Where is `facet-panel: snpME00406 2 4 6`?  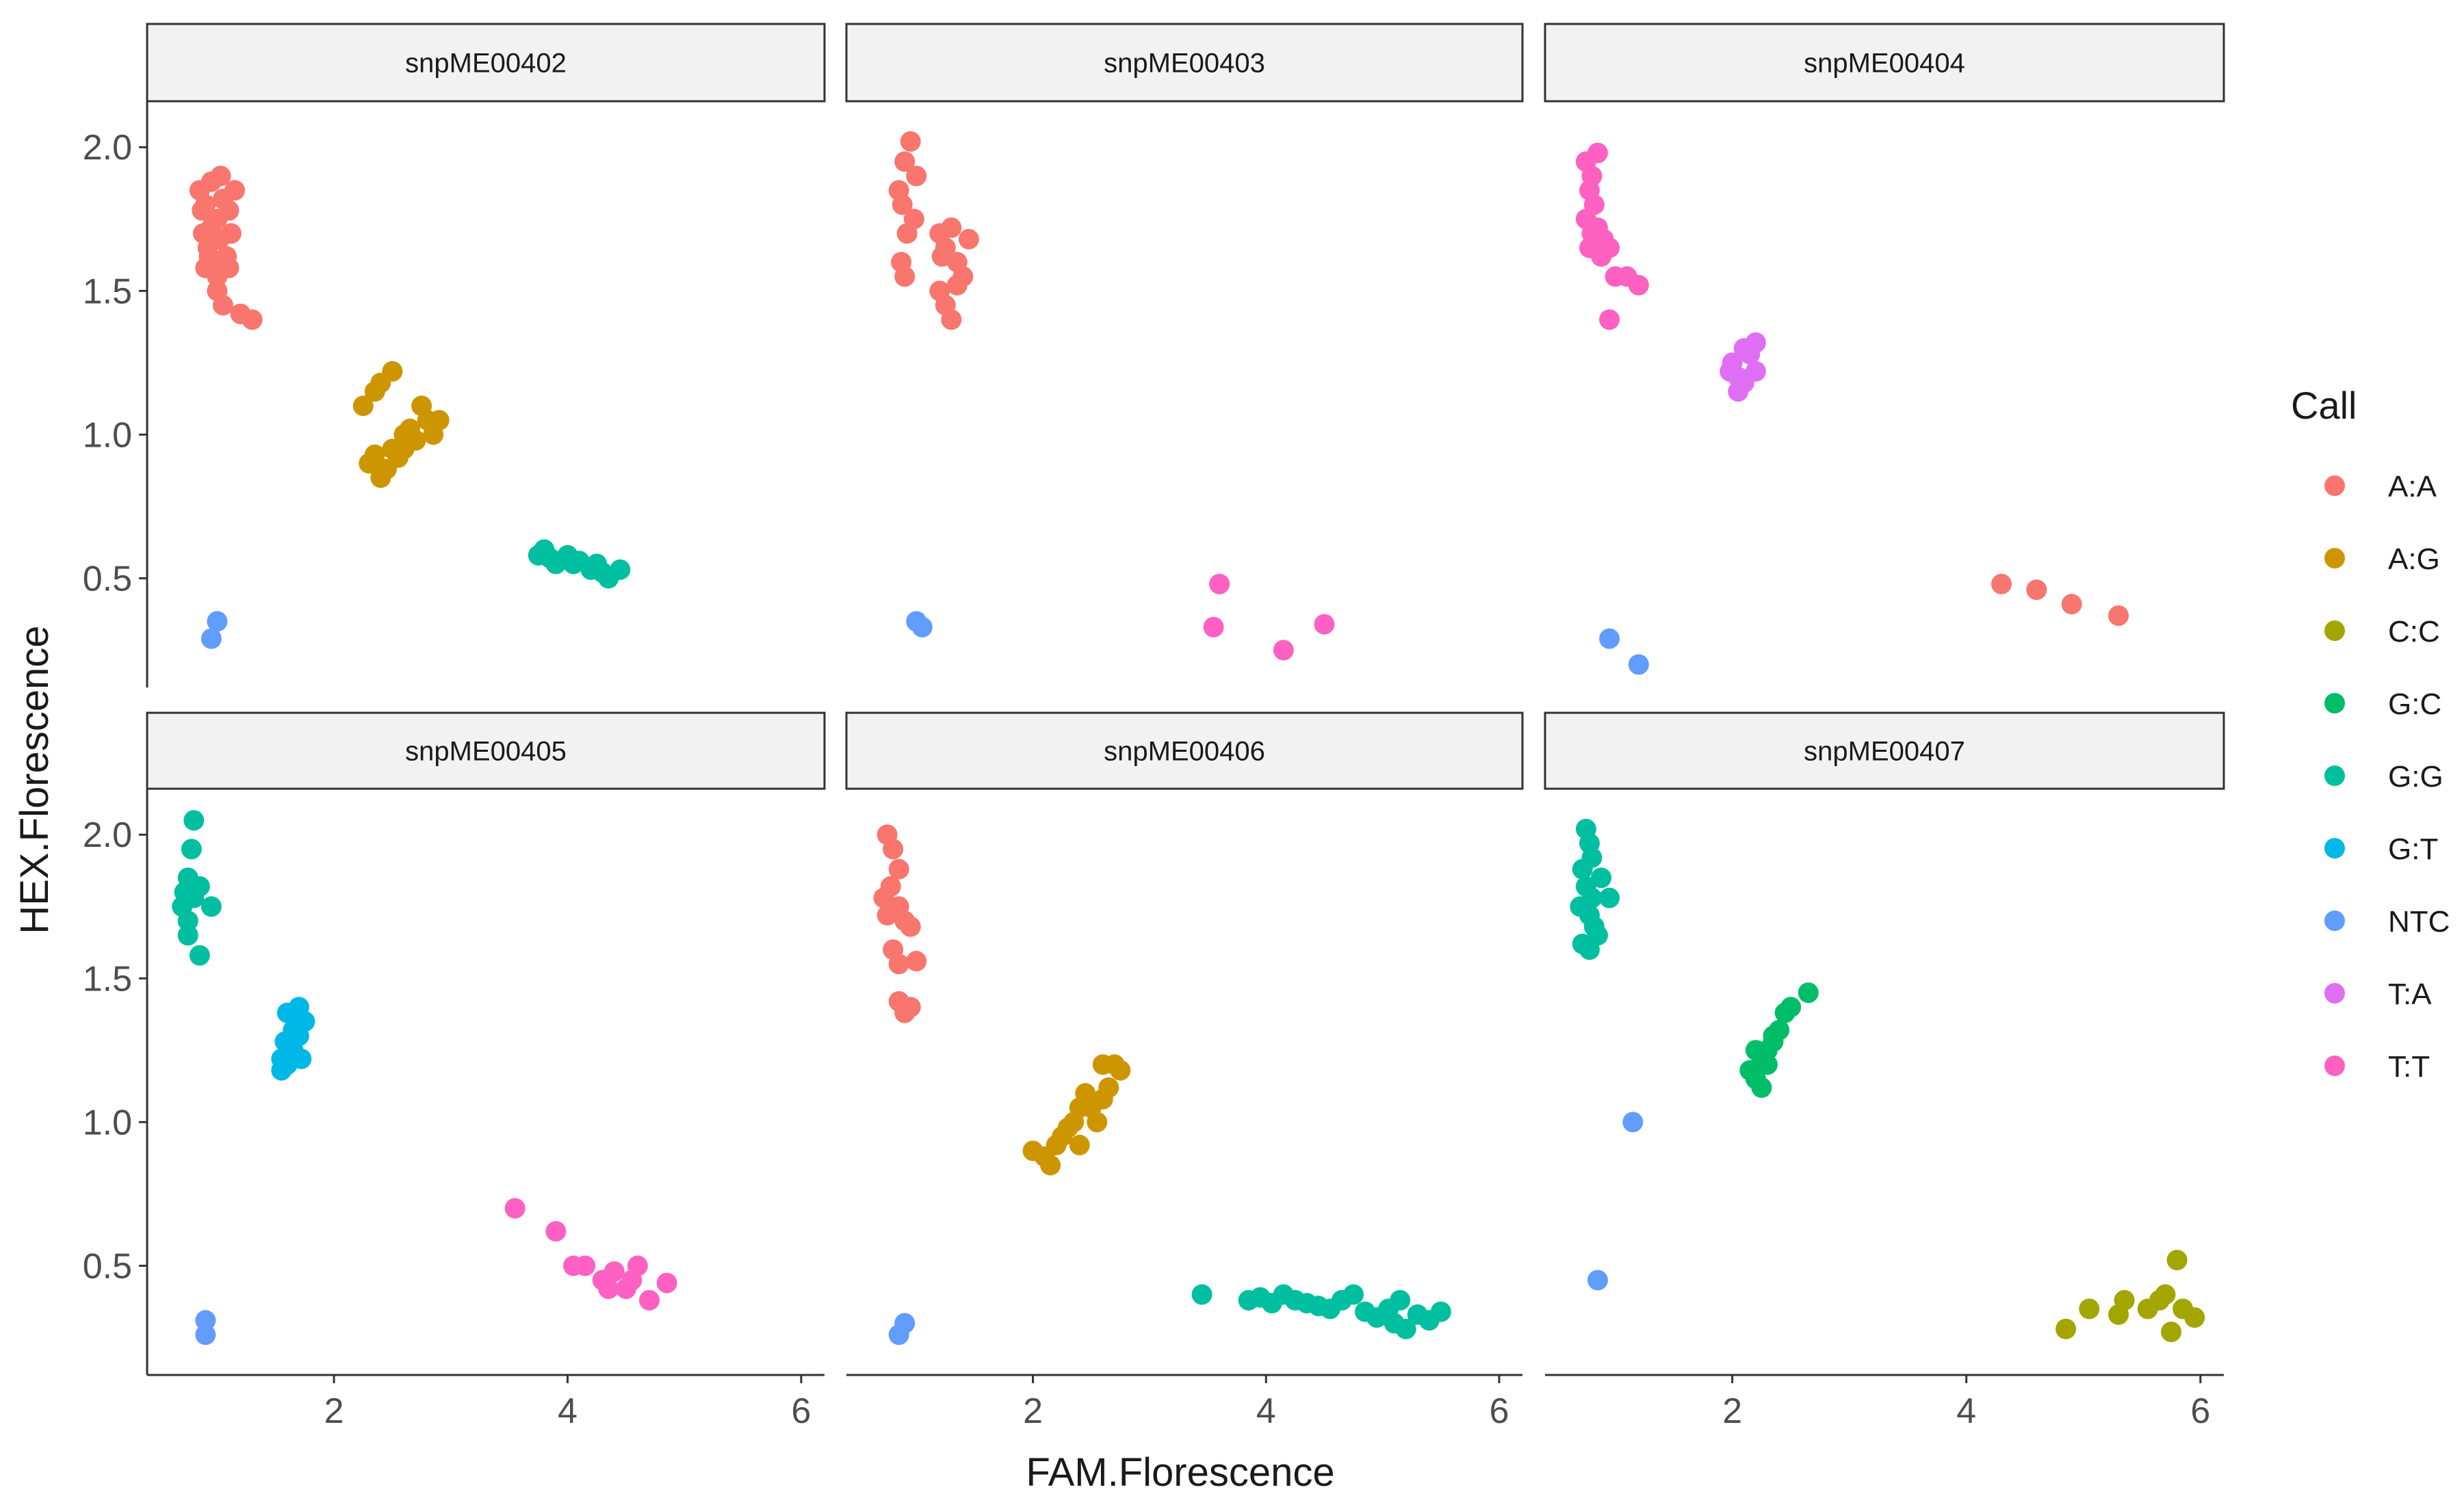 facet-panel: snpME00406 2 4 6 is located at coordinates (1185, 1071).